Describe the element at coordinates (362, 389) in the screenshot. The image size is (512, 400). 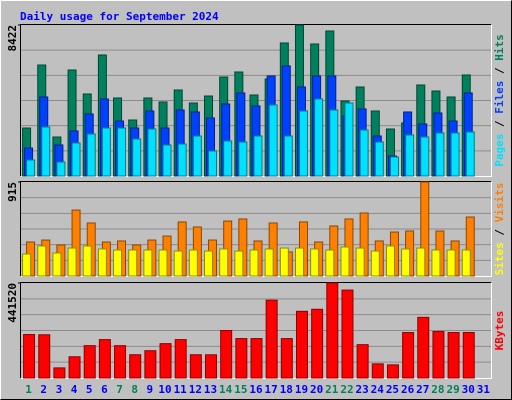
I see `x-tick-label: 23` at that location.